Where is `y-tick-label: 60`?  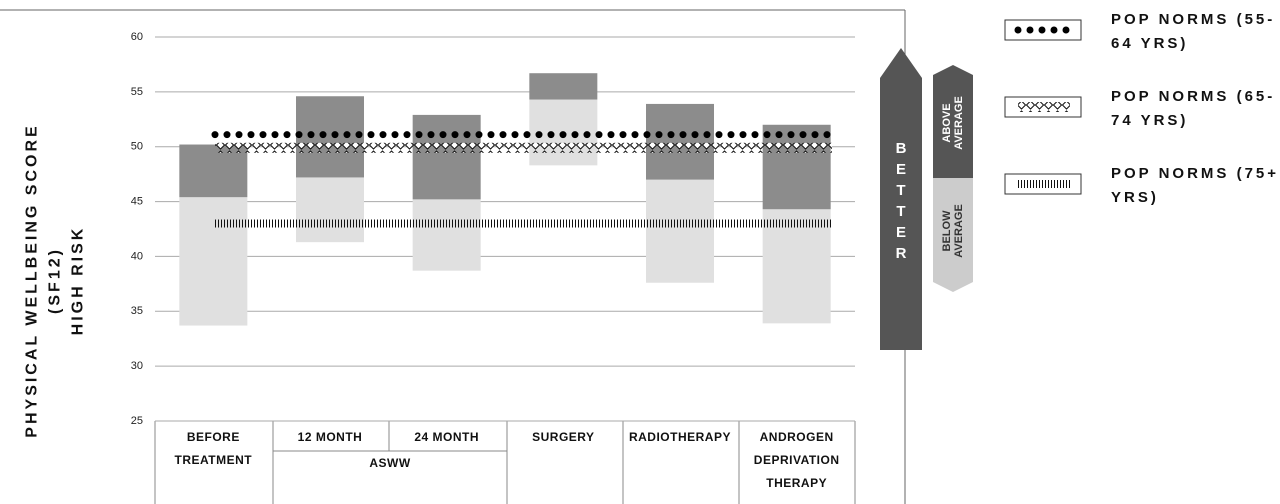
y-tick-label: 60 is located at coordinates (137, 37).